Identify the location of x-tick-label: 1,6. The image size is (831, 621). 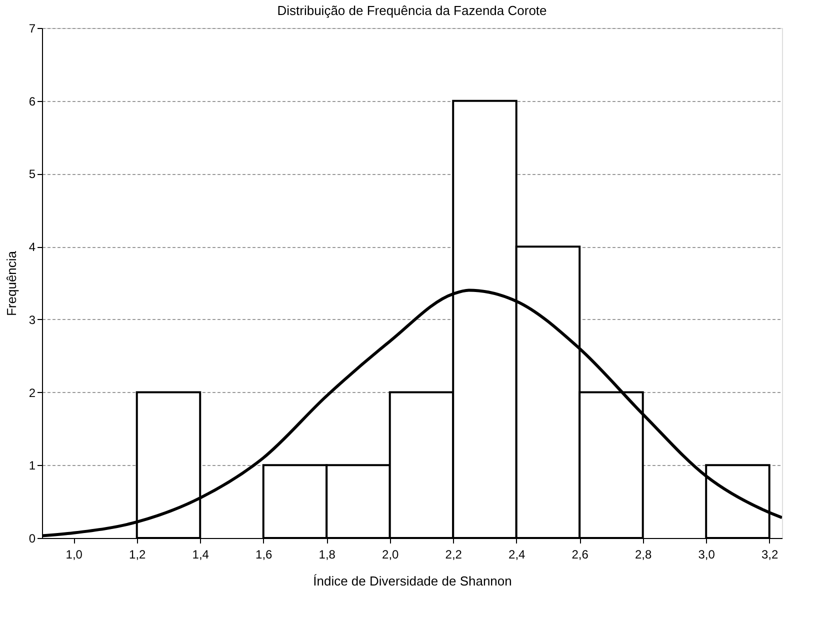
(264, 555).